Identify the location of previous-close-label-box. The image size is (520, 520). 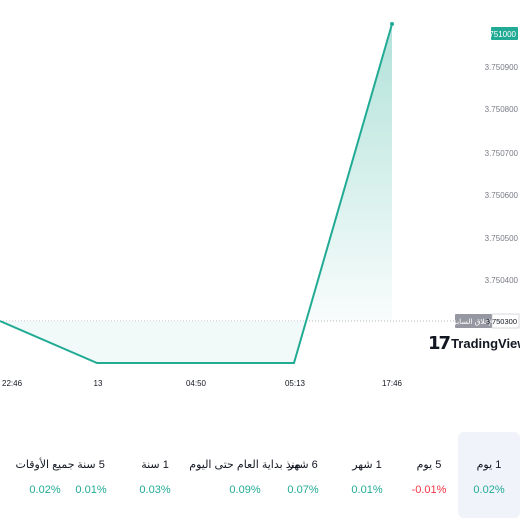
(473, 321).